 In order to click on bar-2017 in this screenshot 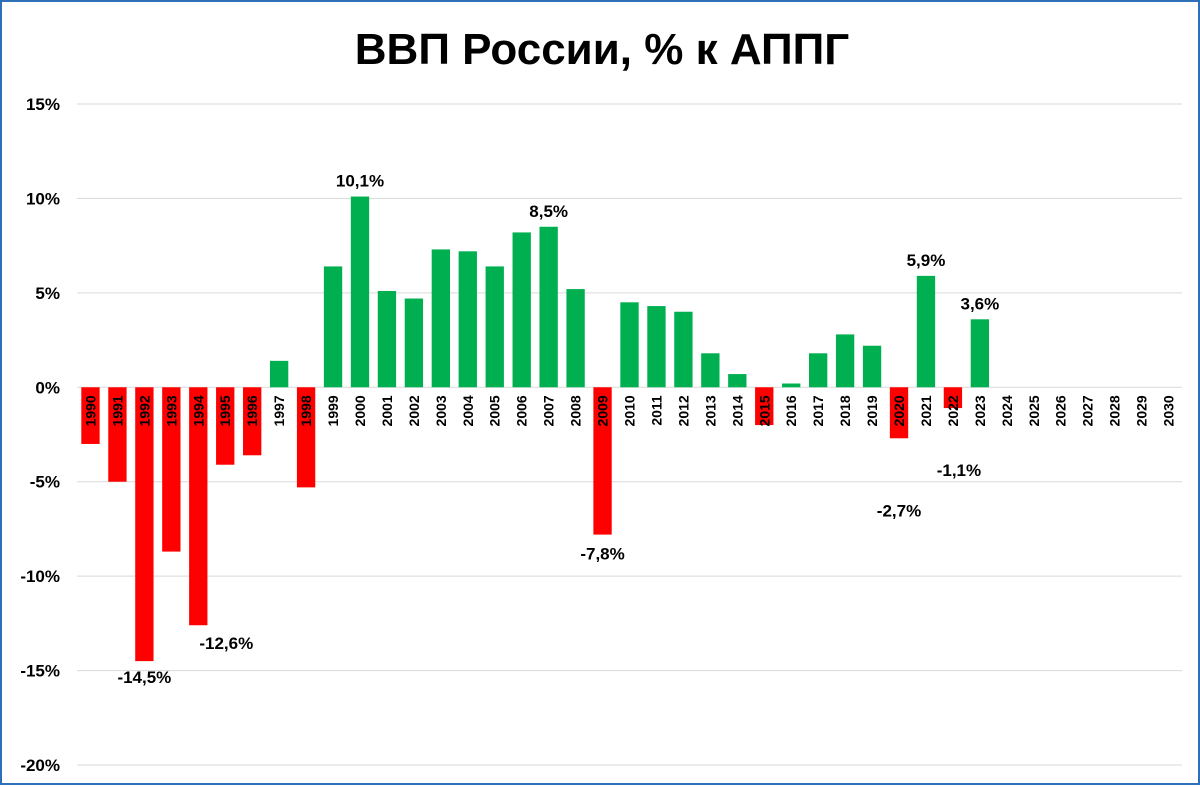, I will do `click(818, 370)`.